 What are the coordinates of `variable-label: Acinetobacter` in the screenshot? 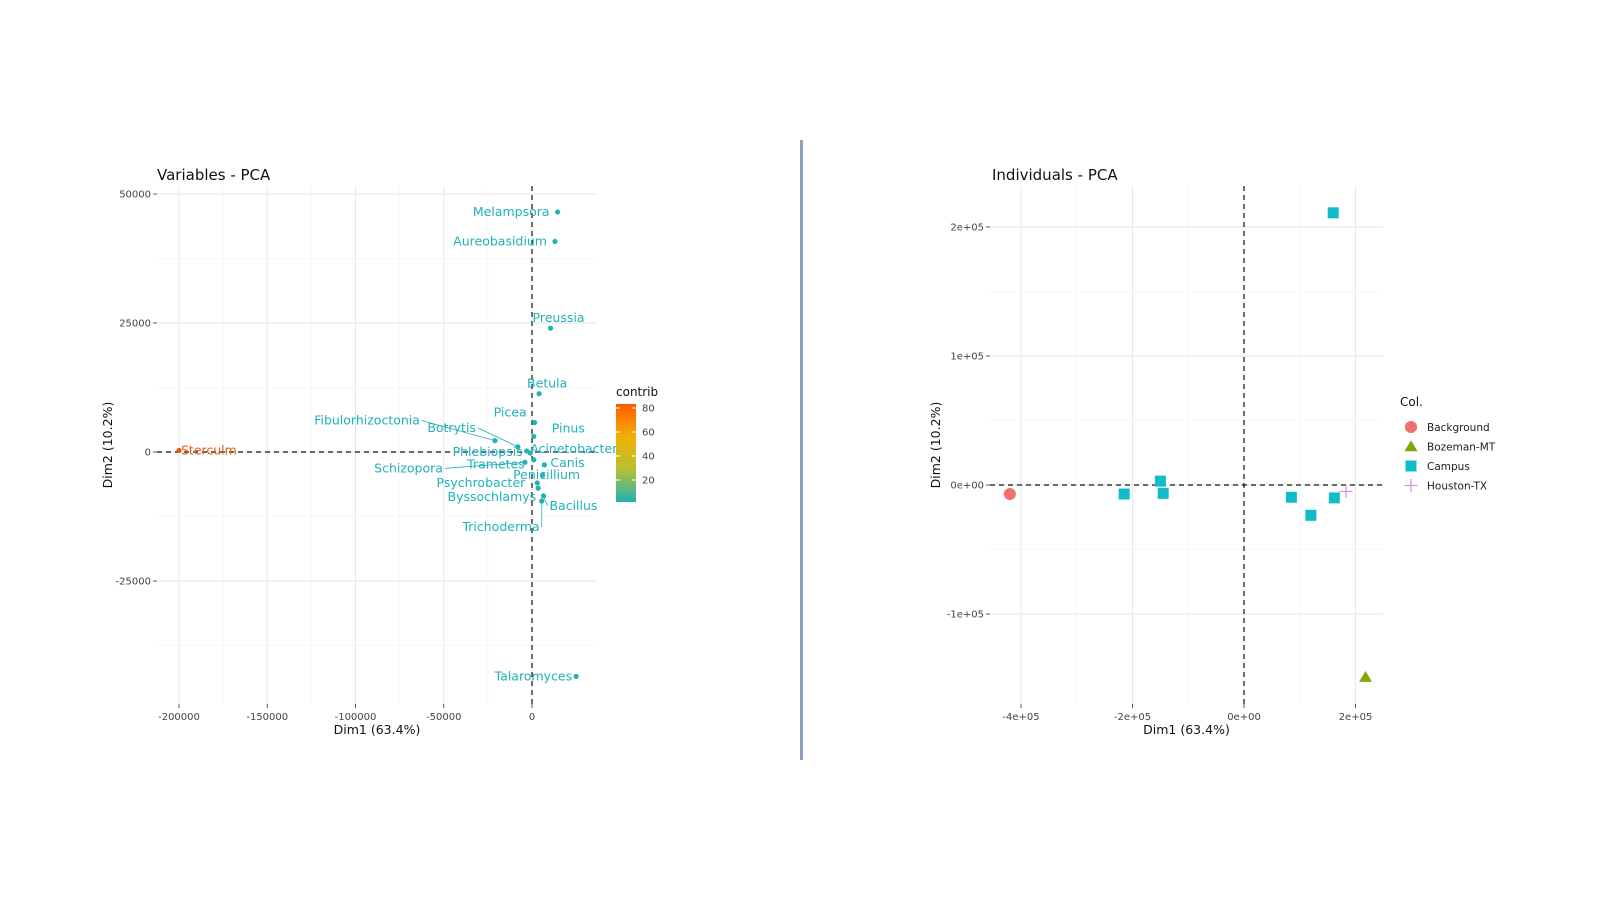 It's located at (574, 448).